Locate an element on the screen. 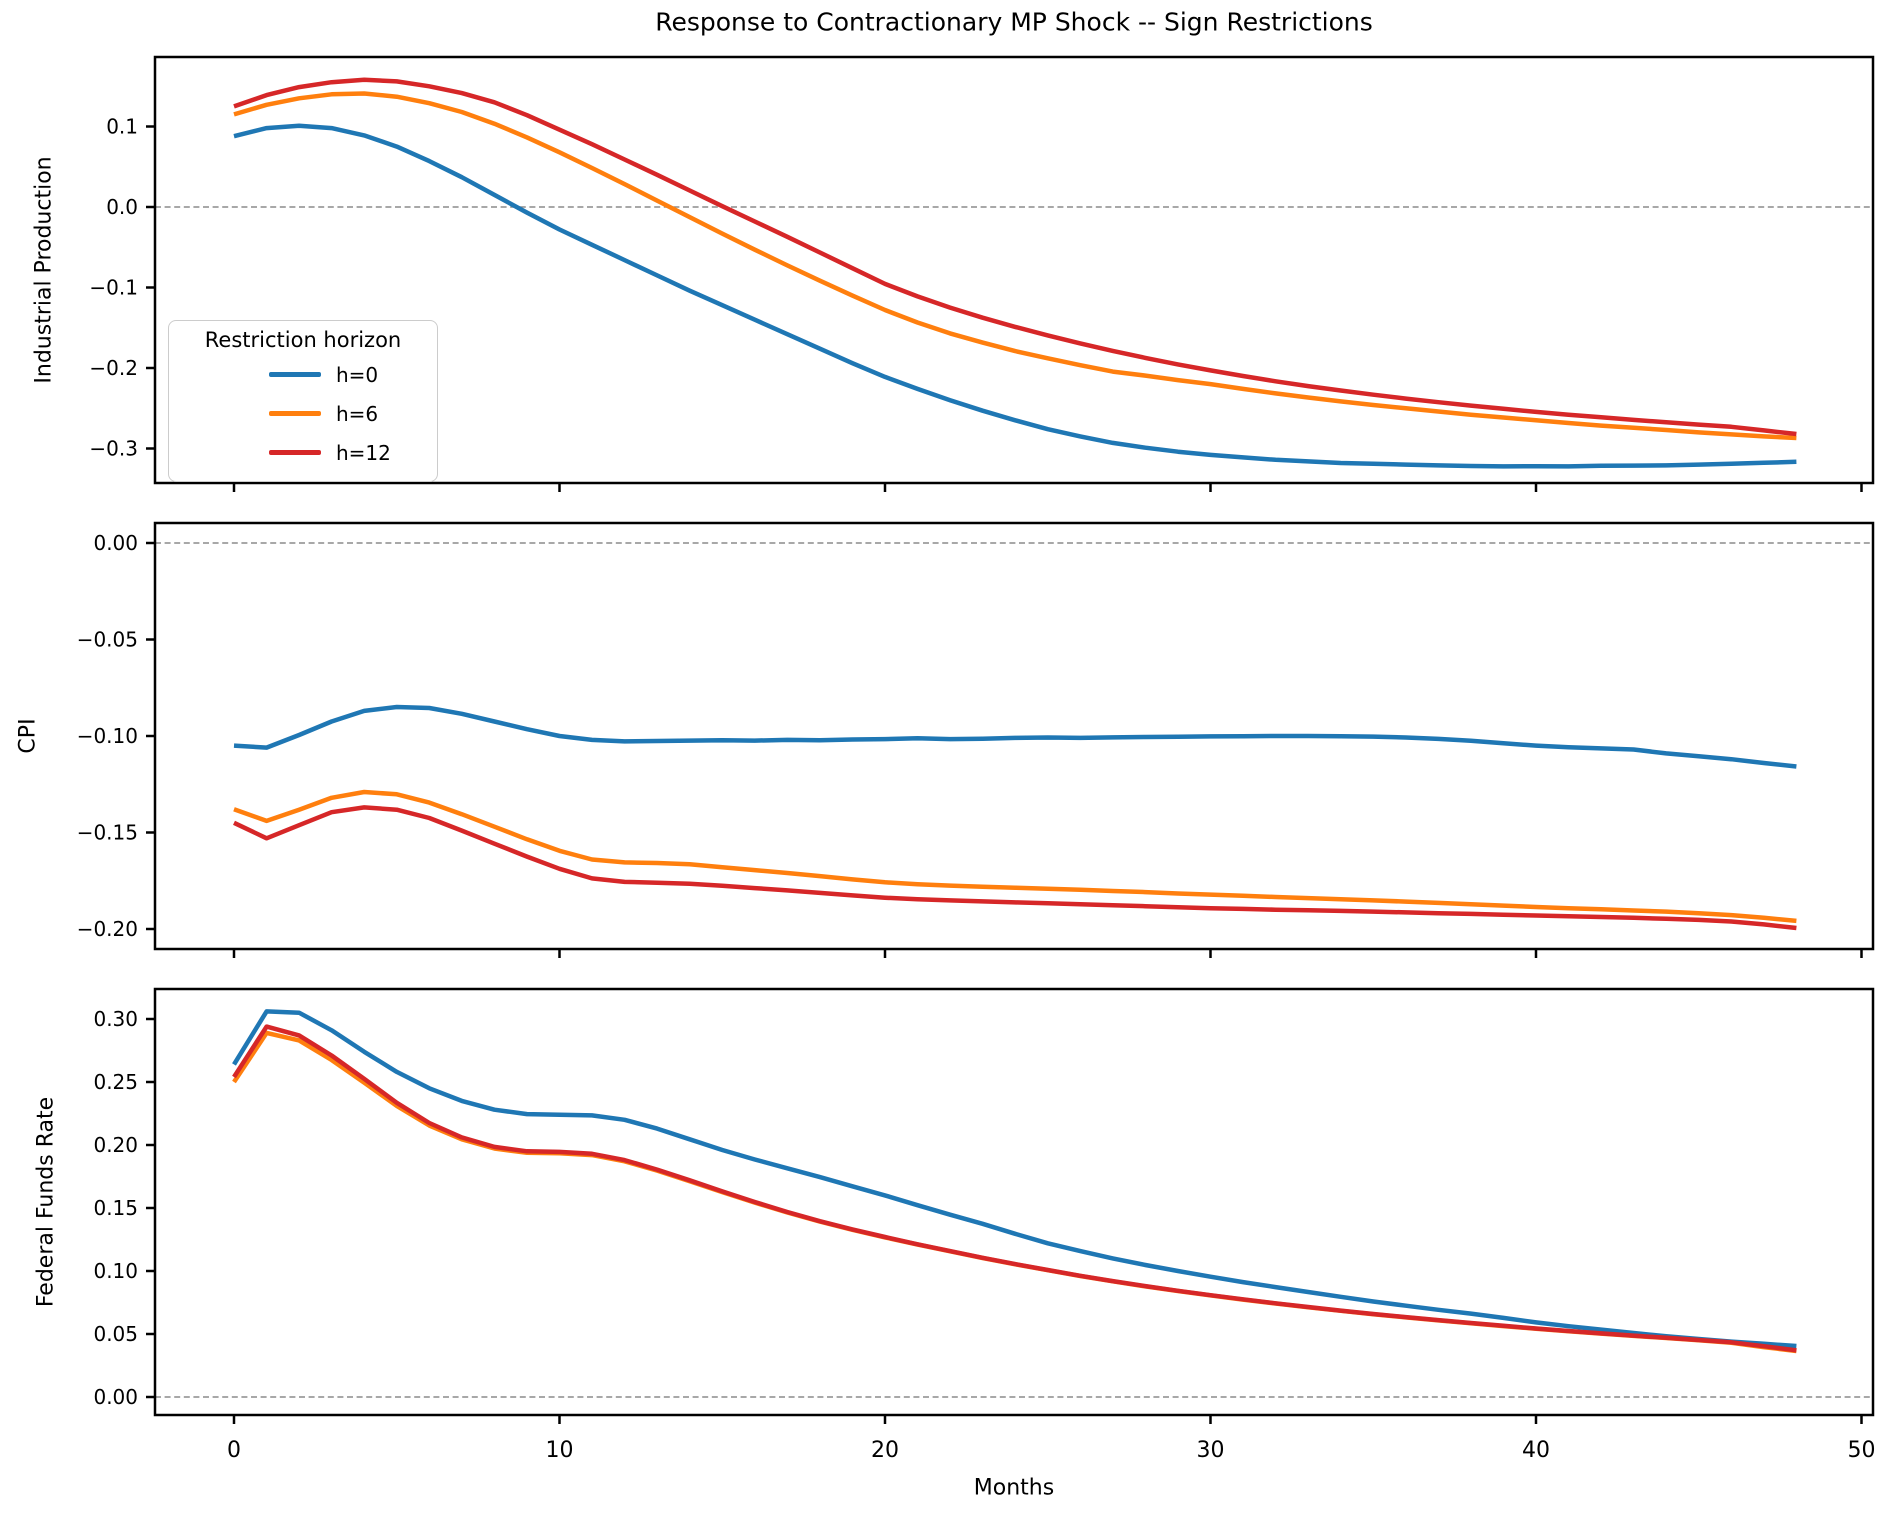 The height and width of the screenshot is (1516, 1898). legend-entries: h=0 h=6 h=12 is located at coordinates (303, 413).